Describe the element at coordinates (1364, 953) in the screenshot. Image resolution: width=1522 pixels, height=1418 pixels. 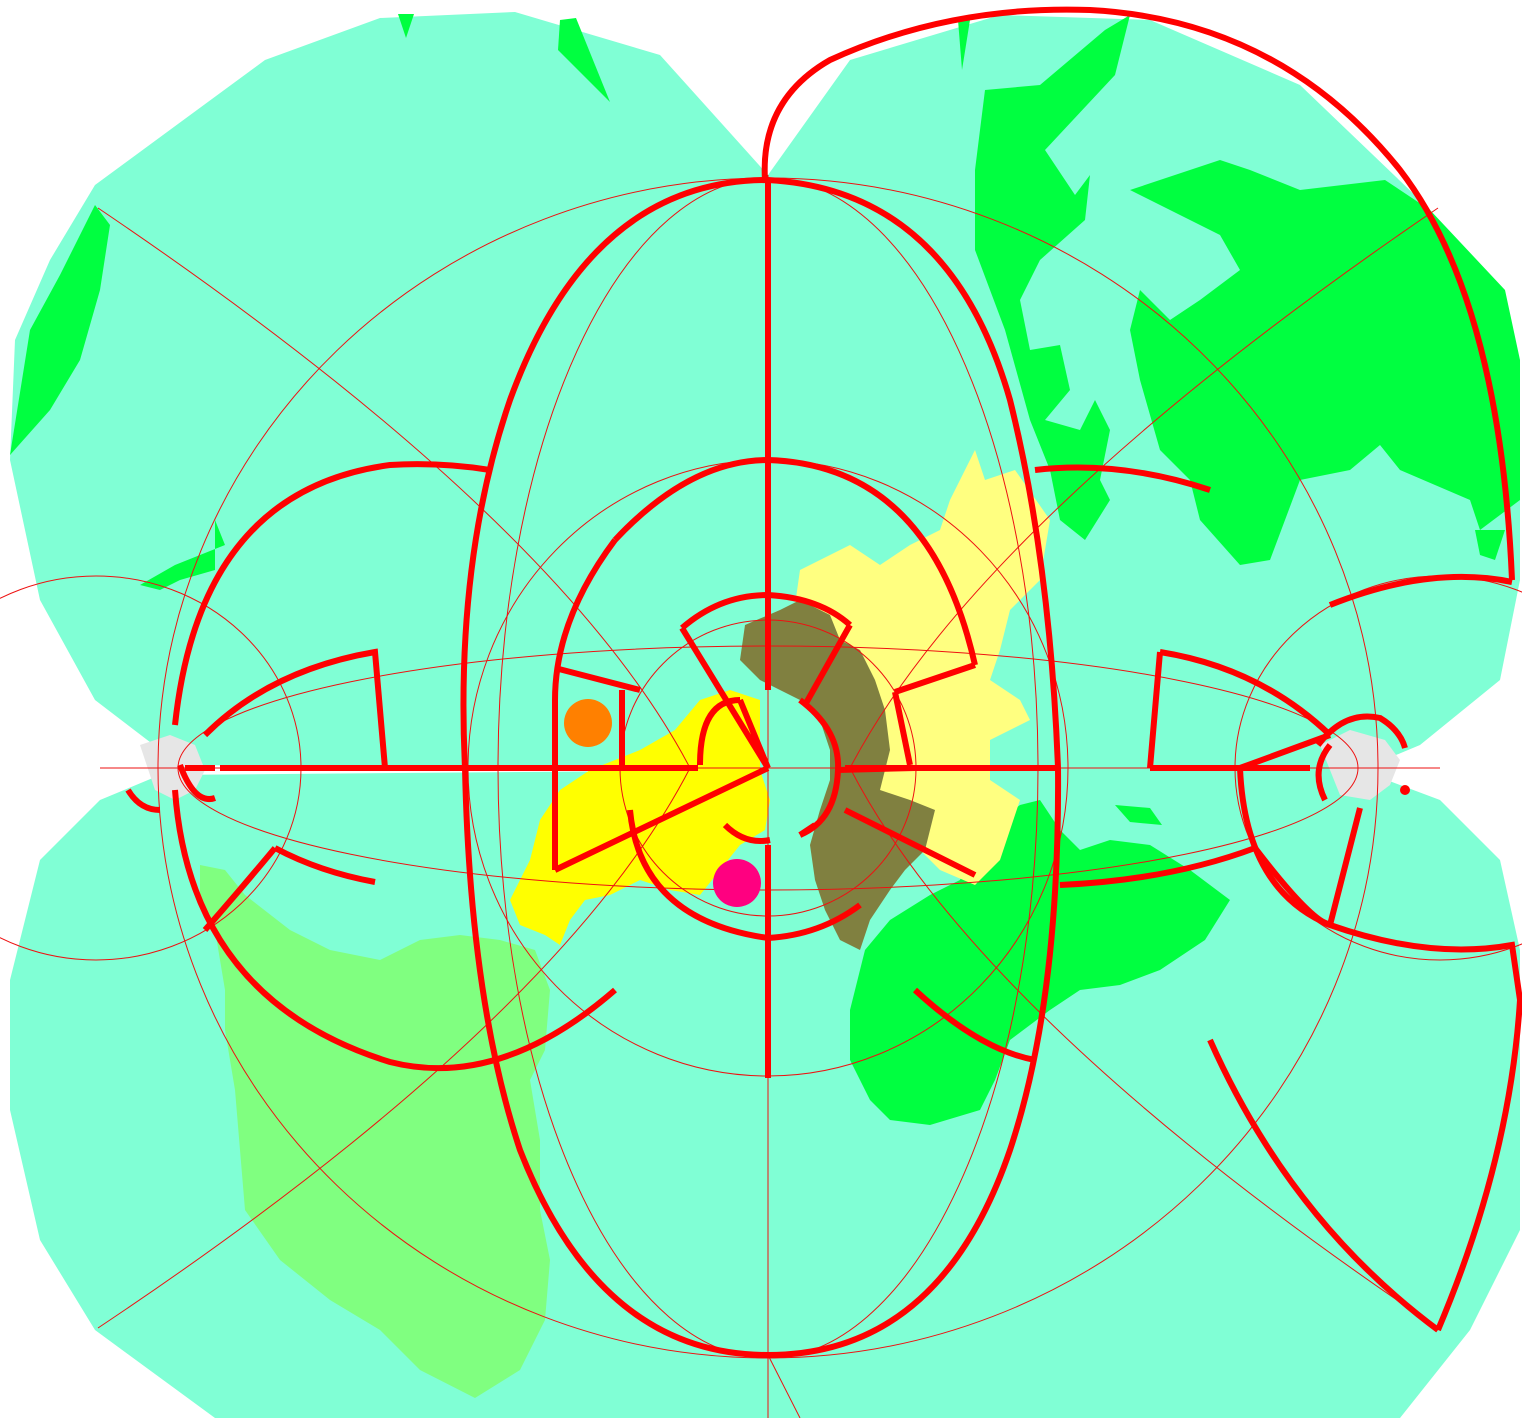
I see `boundary-right-lobe-arc` at that location.